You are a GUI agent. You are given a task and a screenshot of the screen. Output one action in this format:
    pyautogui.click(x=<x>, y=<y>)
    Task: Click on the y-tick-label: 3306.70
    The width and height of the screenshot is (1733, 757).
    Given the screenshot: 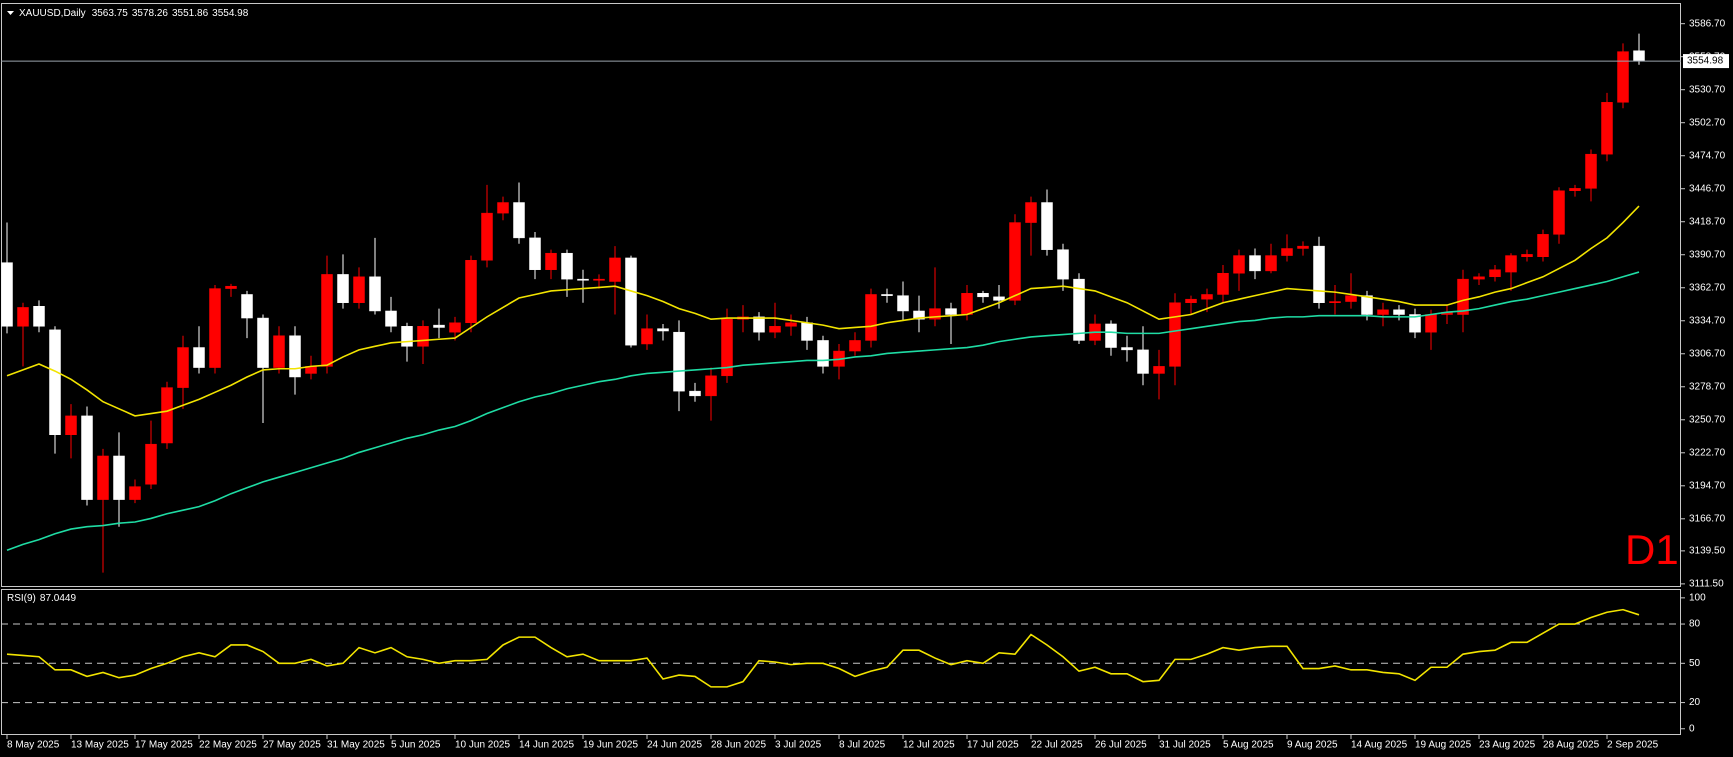 What is the action you would take?
    pyautogui.click(x=1707, y=353)
    